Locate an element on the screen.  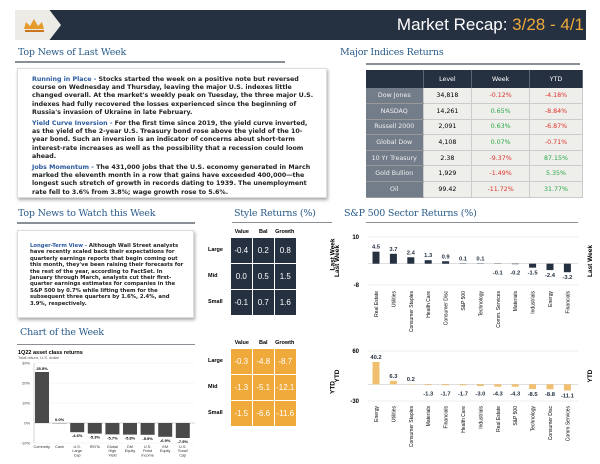
y-tick-label: 10% is located at coordinates (26, 403).